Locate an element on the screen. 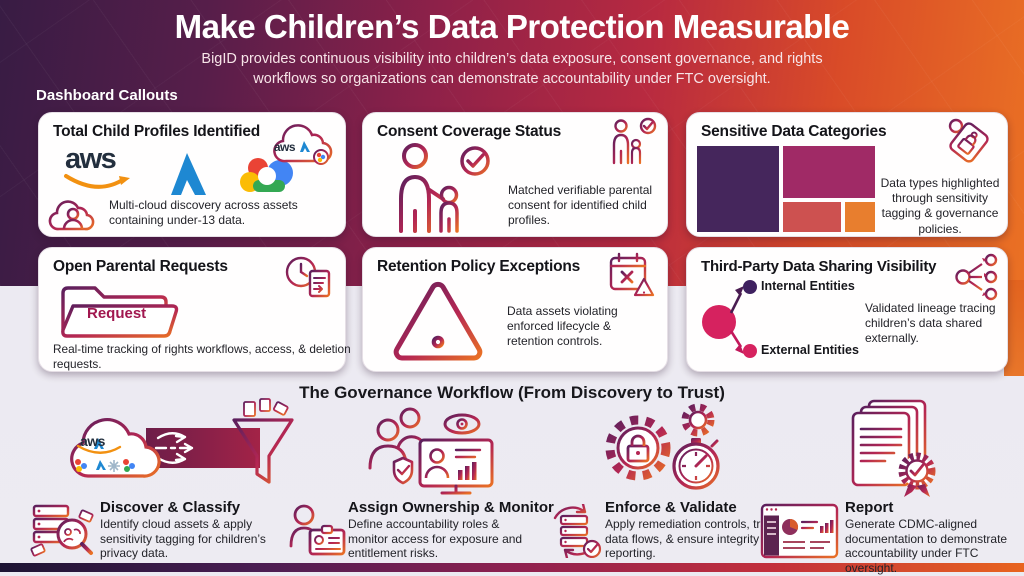 The height and width of the screenshot is (576, 1024). parent-child-check-icon is located at coordinates (444, 188).